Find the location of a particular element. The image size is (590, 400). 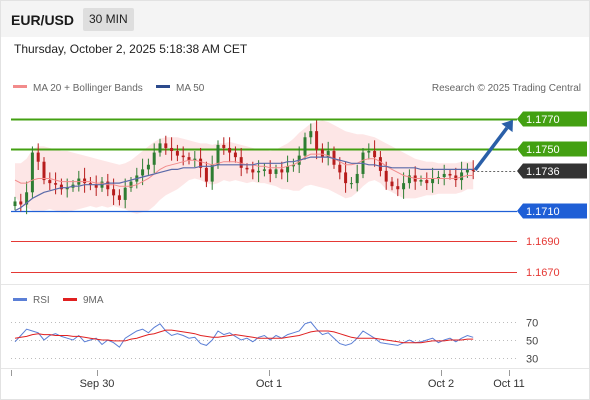

forecast-arrow is located at coordinates (493, 145).